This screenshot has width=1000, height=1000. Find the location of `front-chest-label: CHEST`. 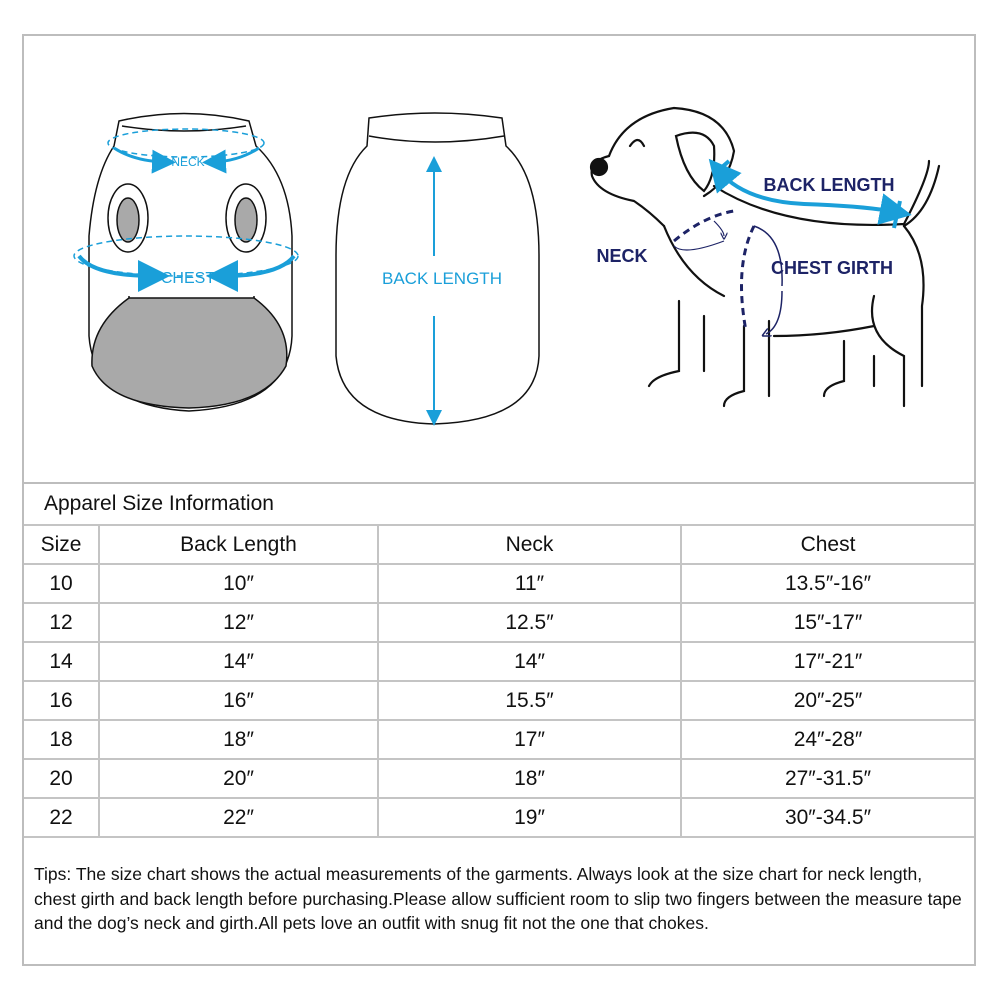

front-chest-label: CHEST is located at coordinates (188, 278).